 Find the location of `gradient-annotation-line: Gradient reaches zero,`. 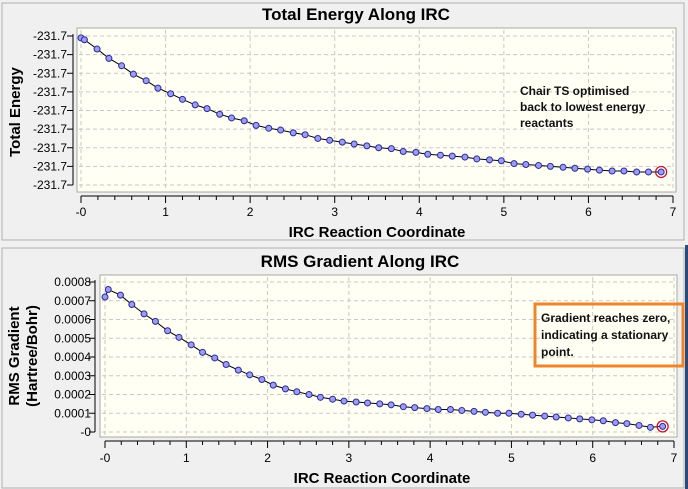

gradient-annotation-line: Gradient reaches zero, is located at coordinates (605, 318).